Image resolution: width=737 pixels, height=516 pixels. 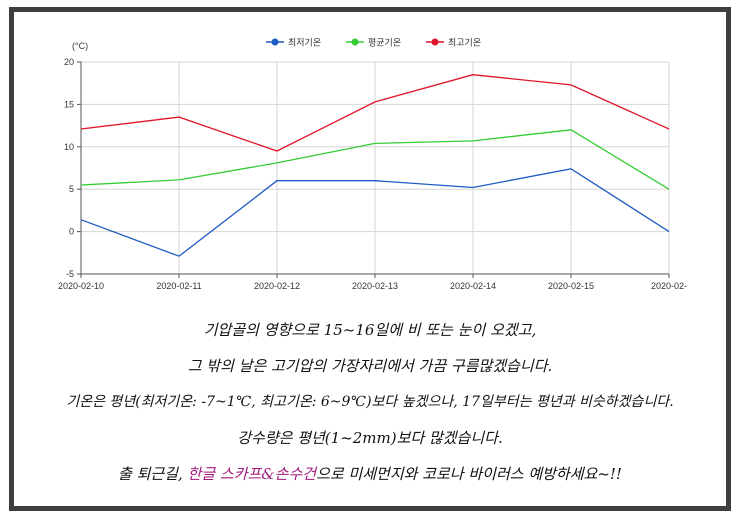 What do you see at coordinates (70, 274) in the screenshot?
I see `y-tick-label: -5` at bounding box center [70, 274].